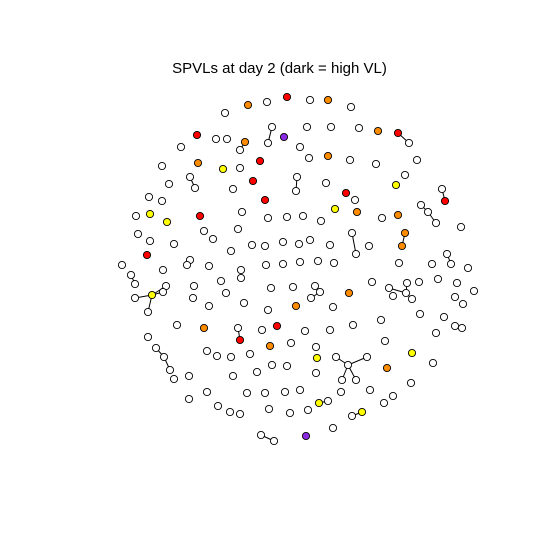  I want to click on plot-title: SPVLs at day 2 (dark = high VL), so click(279, 68).